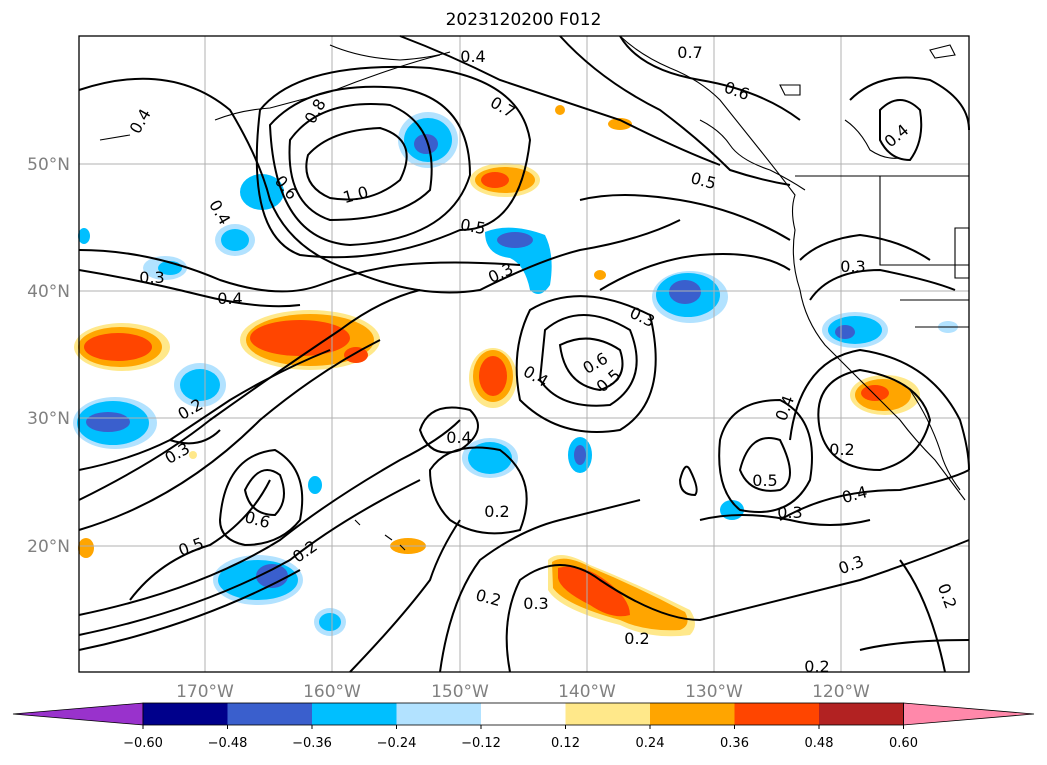 Image resolution: width=1047 pixels, height=765 pixels. I want to click on colorbar-tick-label: 0.60, so click(903, 743).